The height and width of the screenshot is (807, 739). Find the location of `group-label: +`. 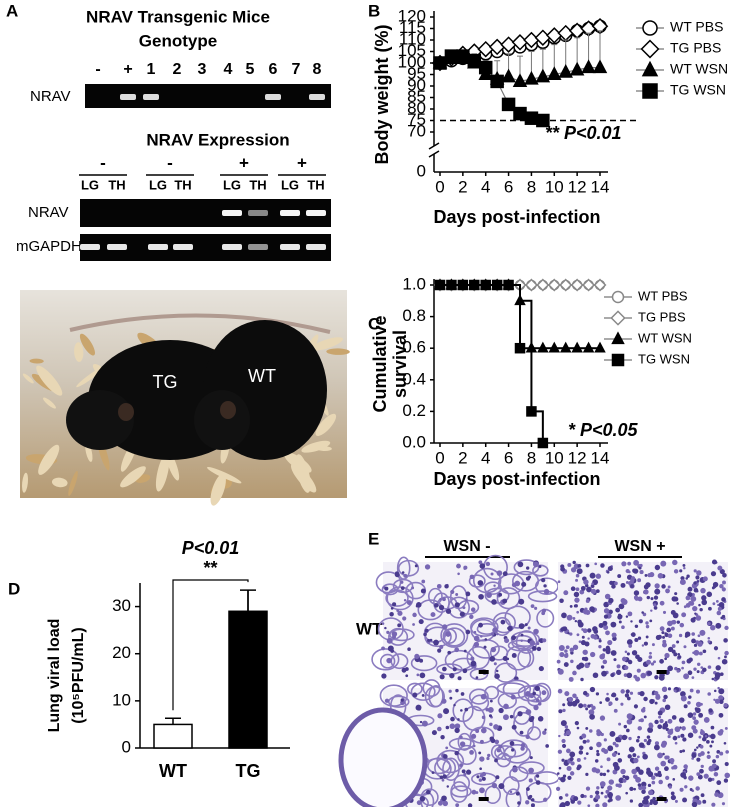

group-label: + is located at coordinates (244, 162).